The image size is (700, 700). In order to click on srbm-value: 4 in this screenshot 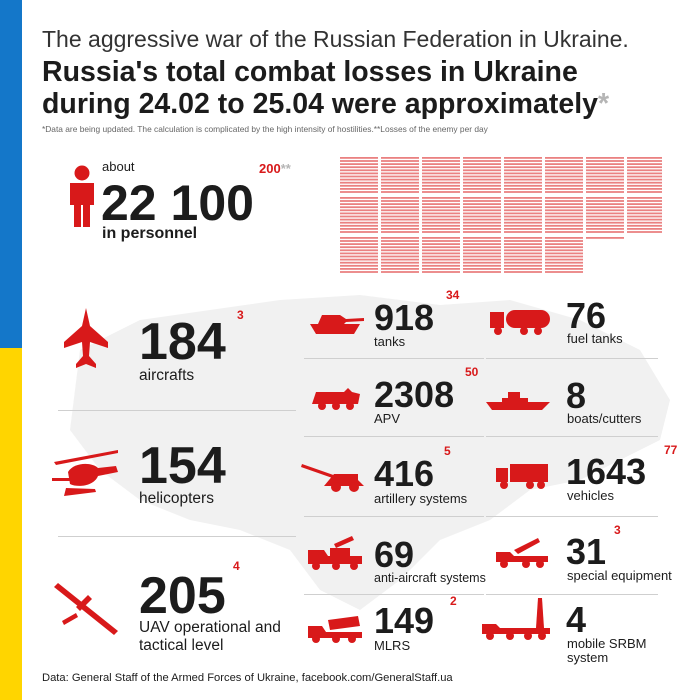, I will do `click(576, 619)`.